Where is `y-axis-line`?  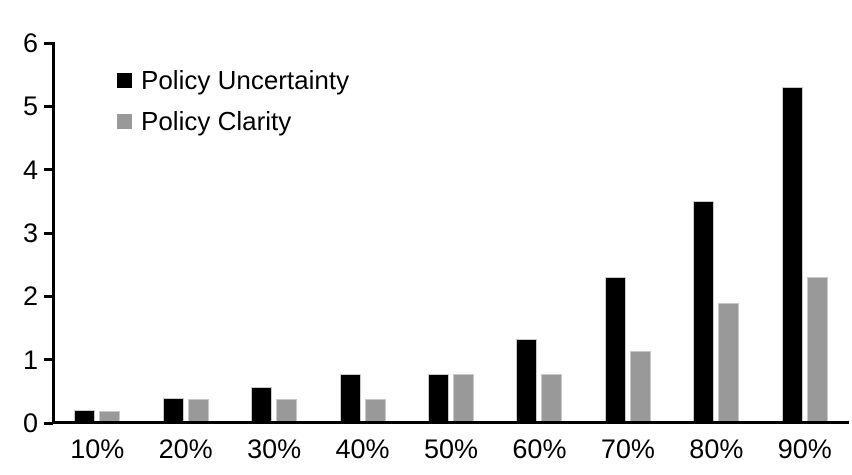 y-axis-line is located at coordinates (53, 233).